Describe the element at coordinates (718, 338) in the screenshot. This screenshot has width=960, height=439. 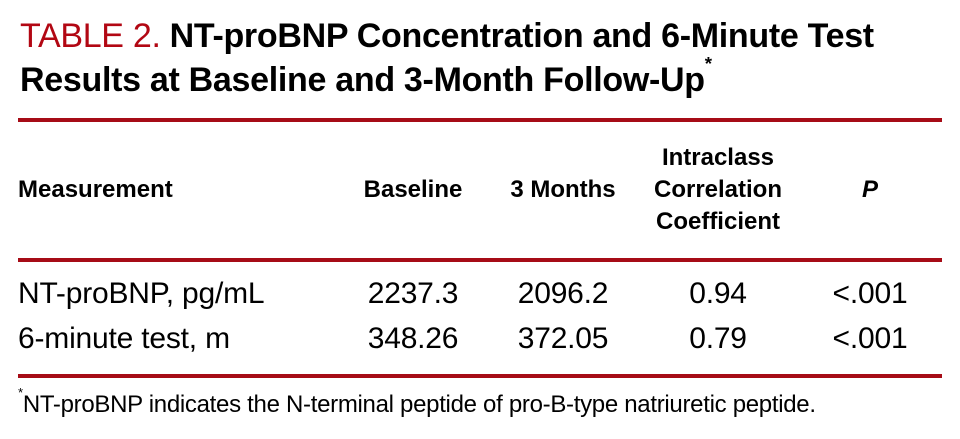
I see `cell-icc: 0.79` at that location.